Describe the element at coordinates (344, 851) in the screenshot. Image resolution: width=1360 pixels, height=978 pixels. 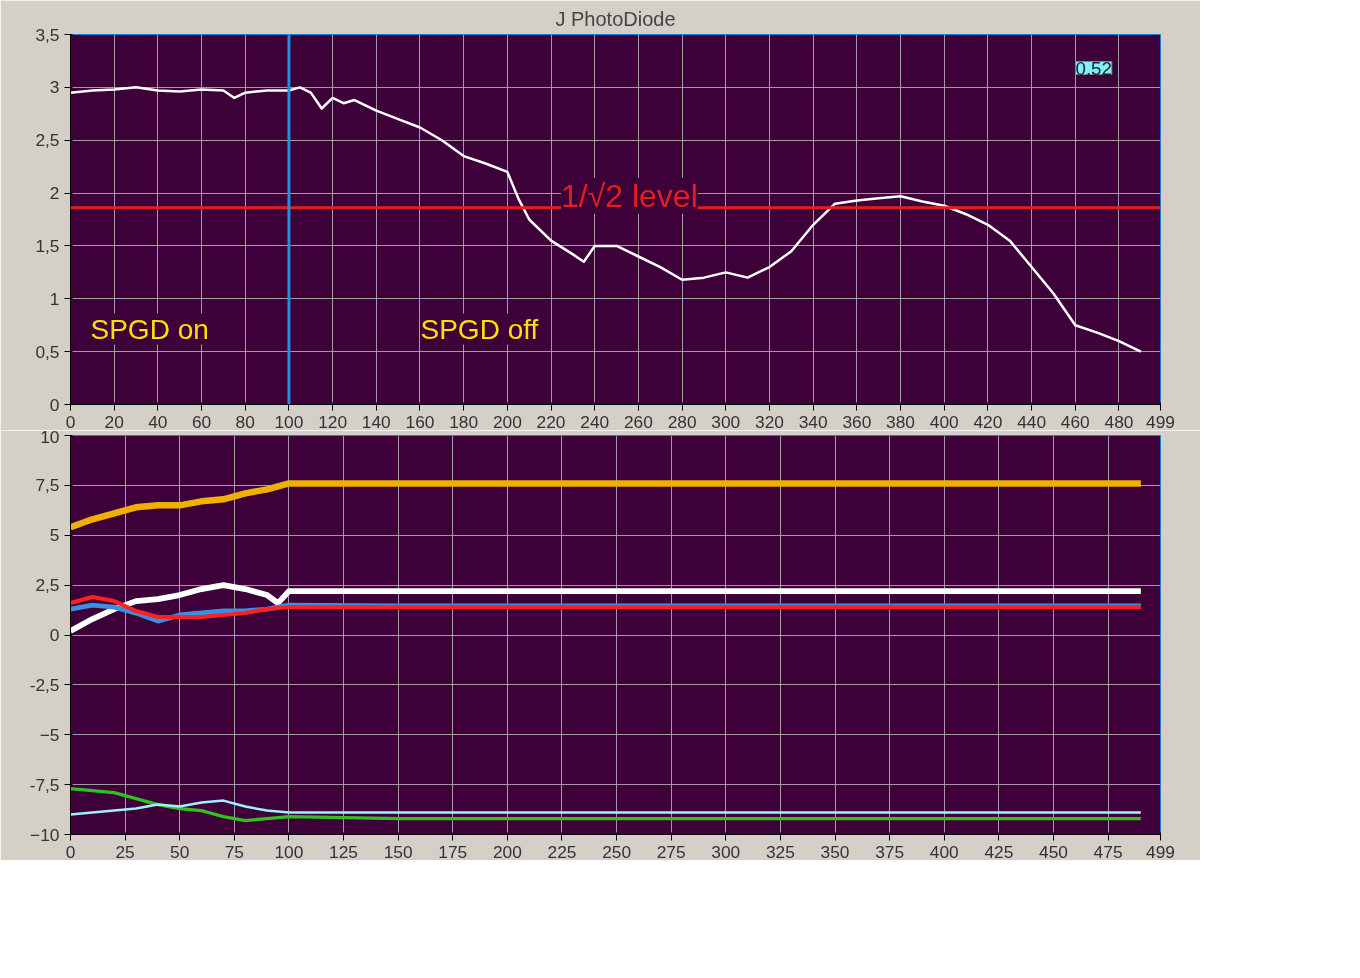
I see `x-tick-label: 125` at that location.